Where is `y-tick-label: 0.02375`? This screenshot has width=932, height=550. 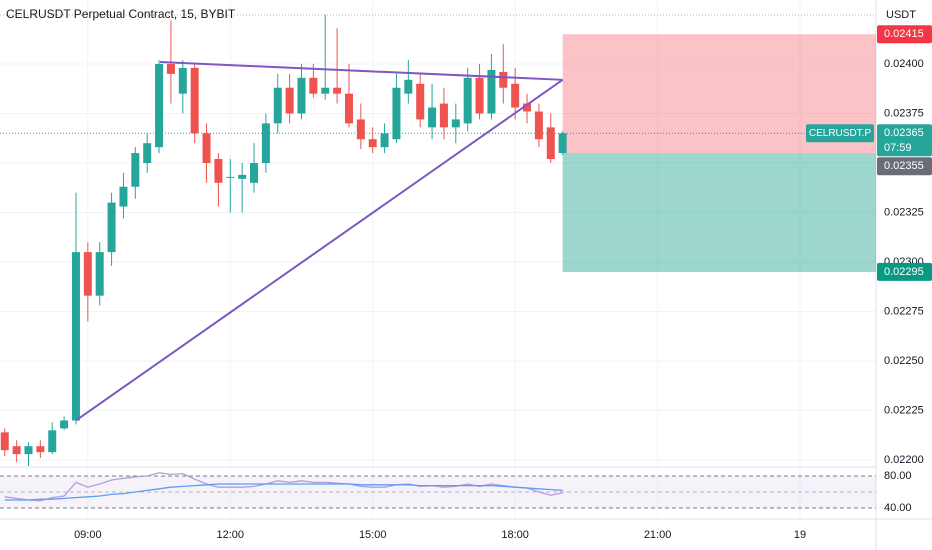 y-tick-label: 0.02375 is located at coordinates (904, 113).